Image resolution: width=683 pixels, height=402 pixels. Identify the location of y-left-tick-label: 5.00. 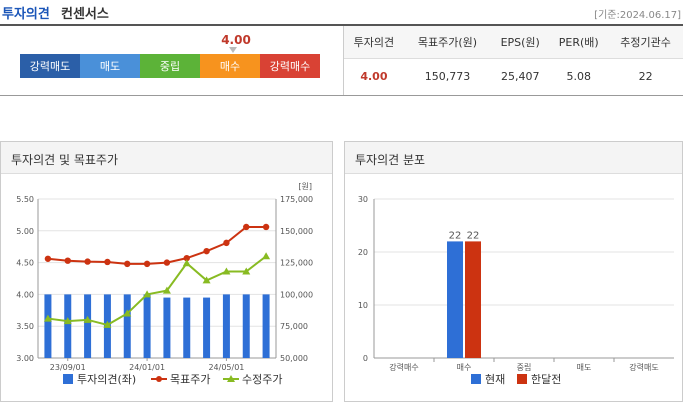
(25, 231).